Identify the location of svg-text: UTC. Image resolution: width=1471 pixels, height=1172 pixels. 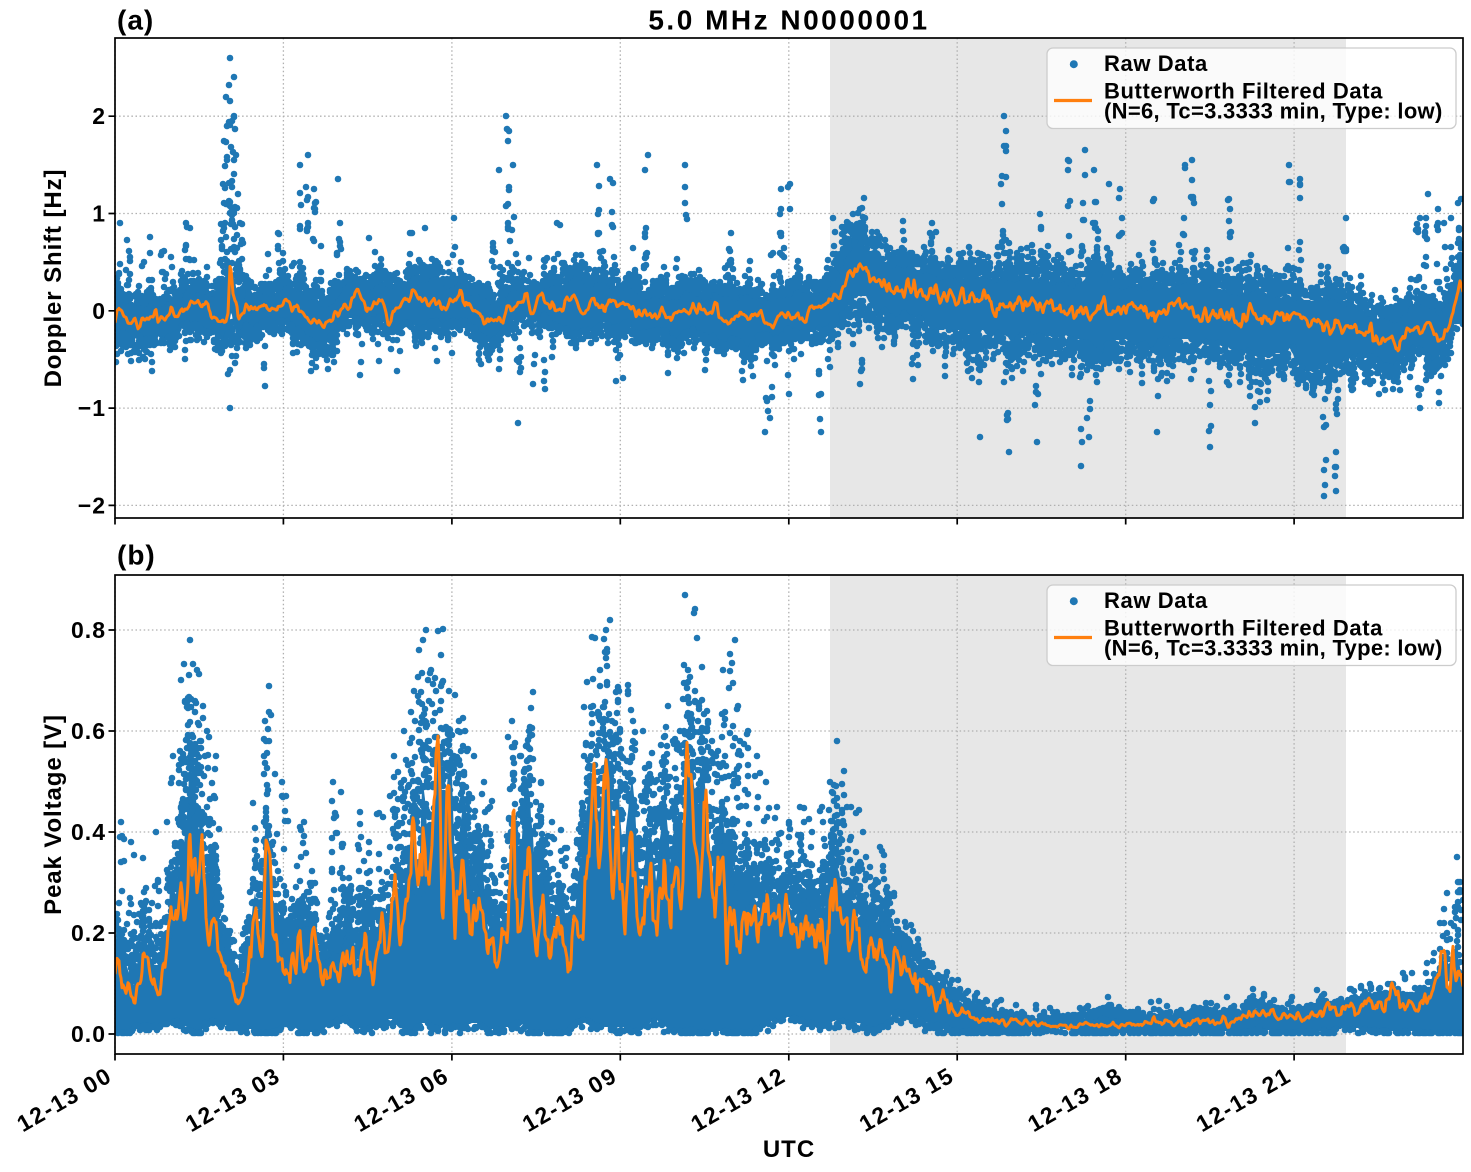
(789, 1149).